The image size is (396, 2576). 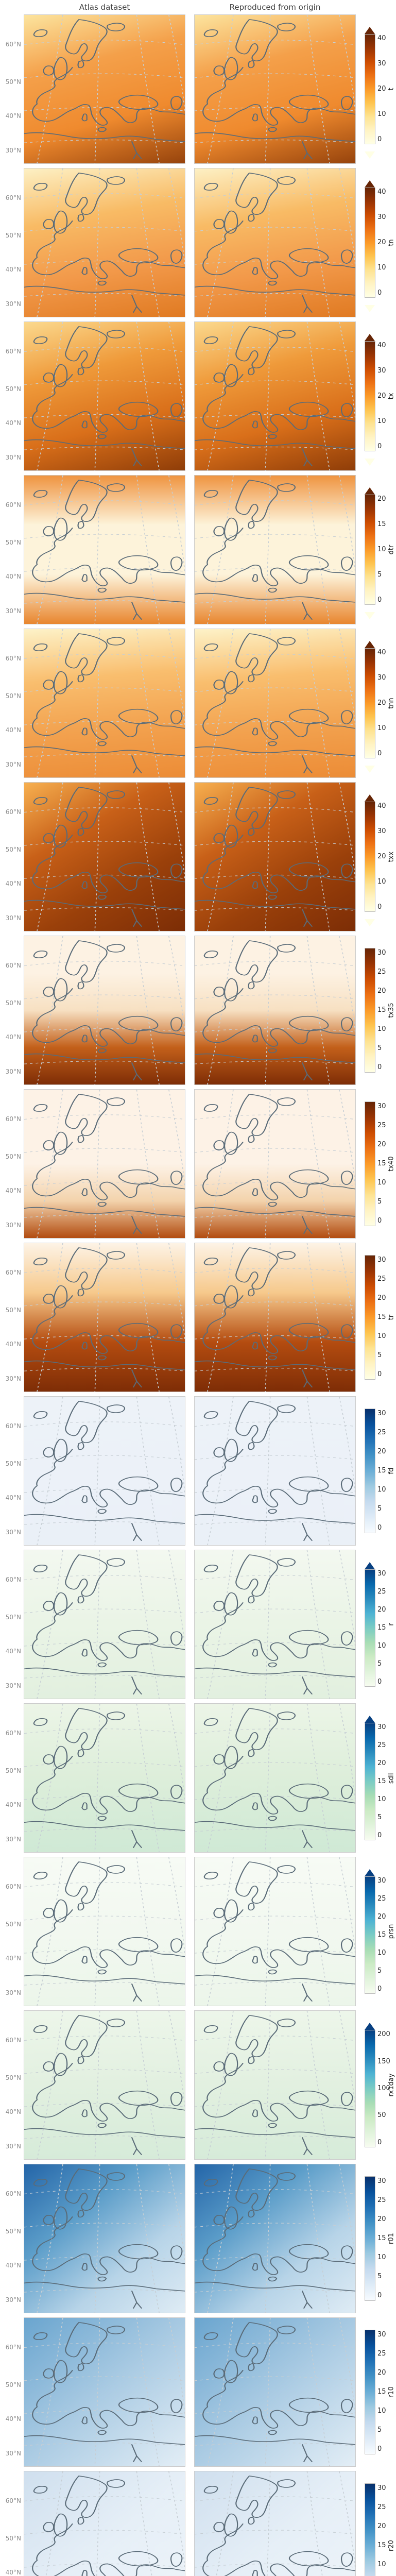 I want to click on colorbar-arrow-top, so click(x=370, y=30).